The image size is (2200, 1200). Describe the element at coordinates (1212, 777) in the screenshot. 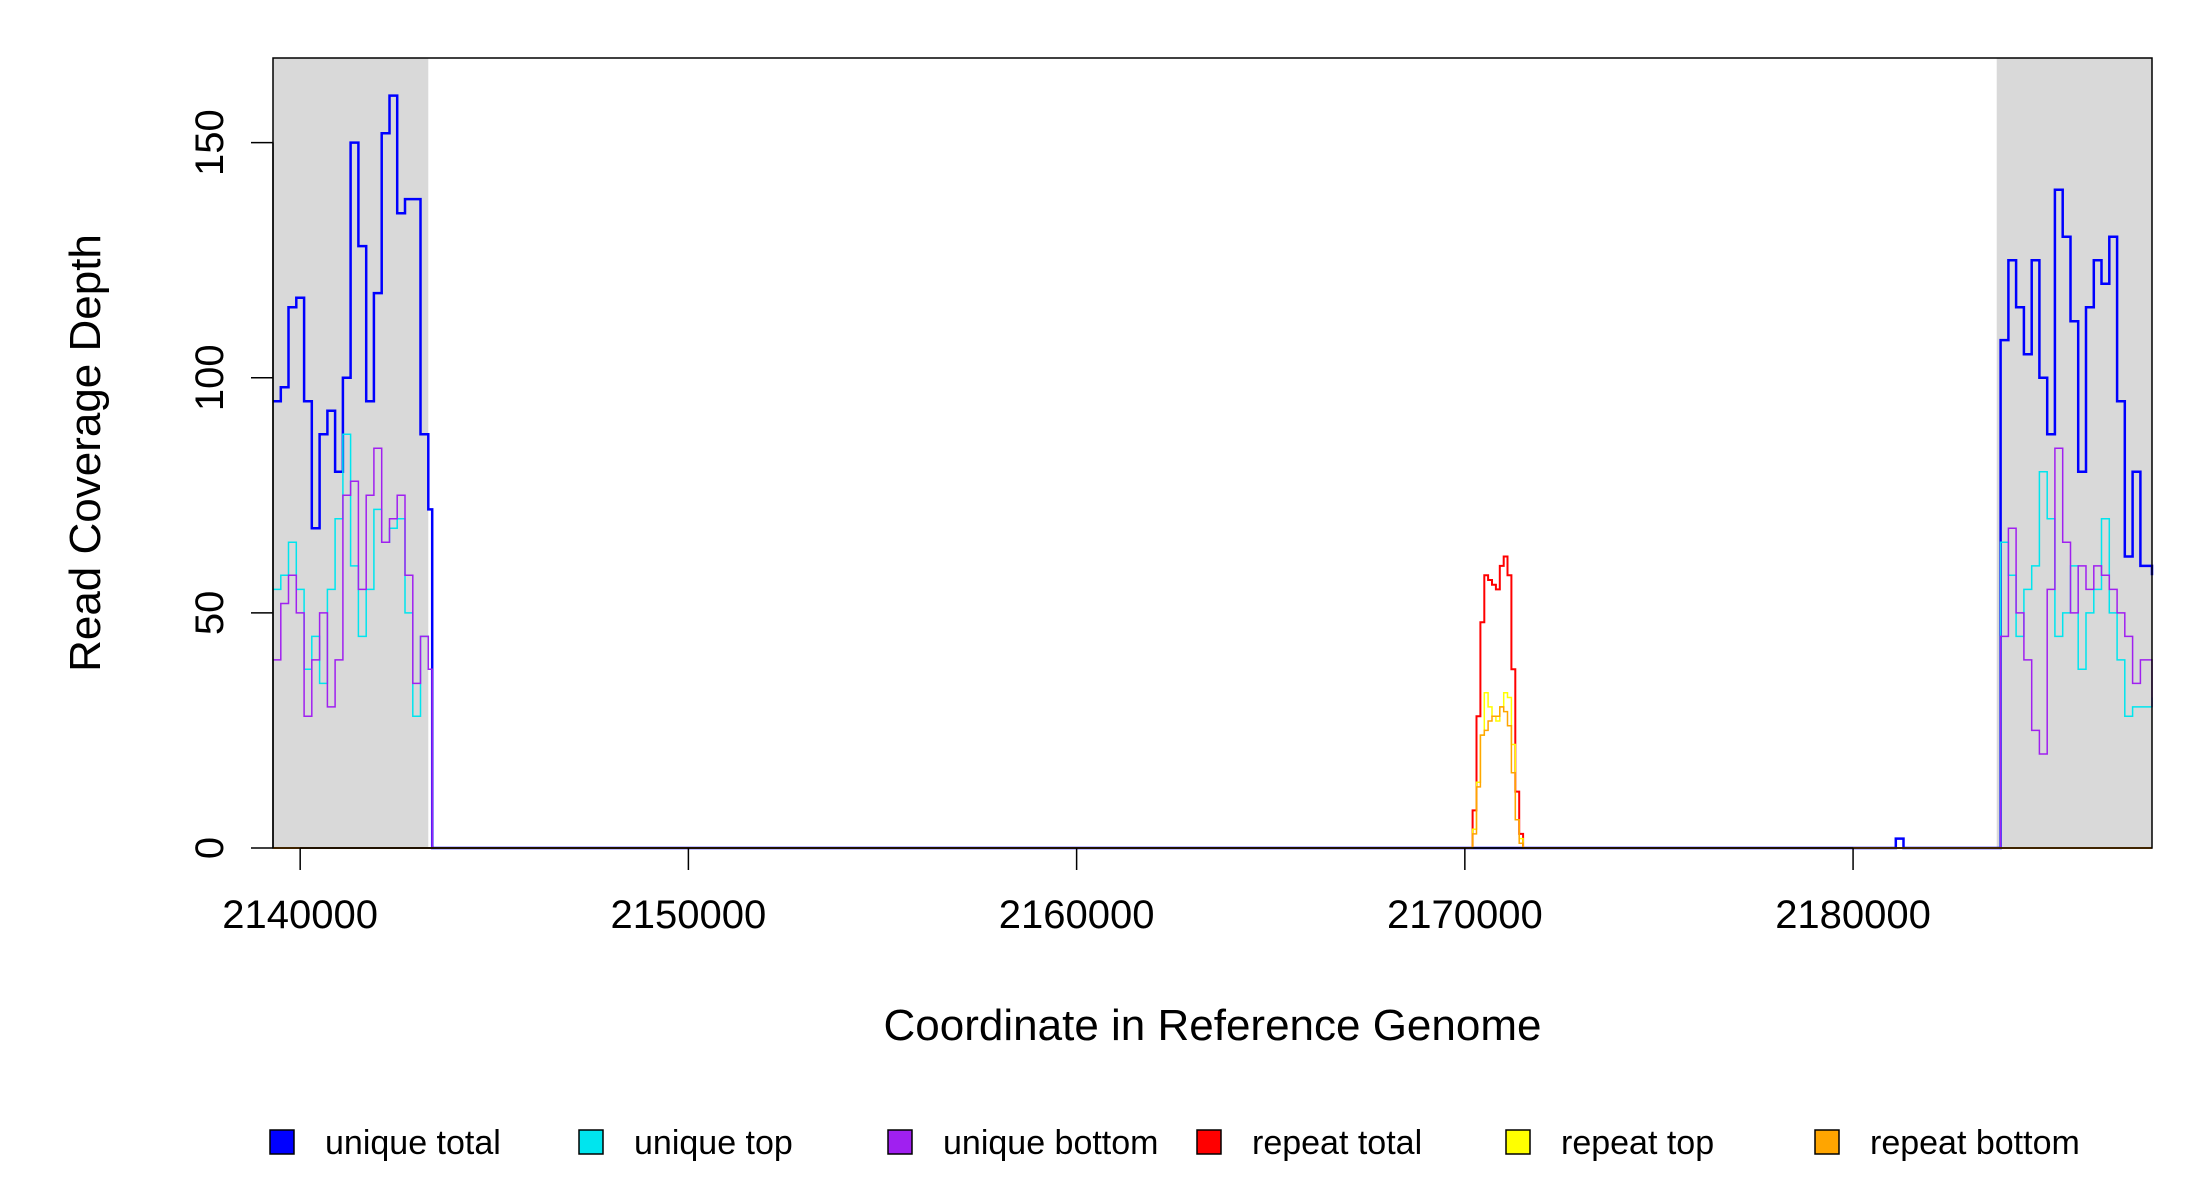

I see `series-line-repeat-bottom` at that location.